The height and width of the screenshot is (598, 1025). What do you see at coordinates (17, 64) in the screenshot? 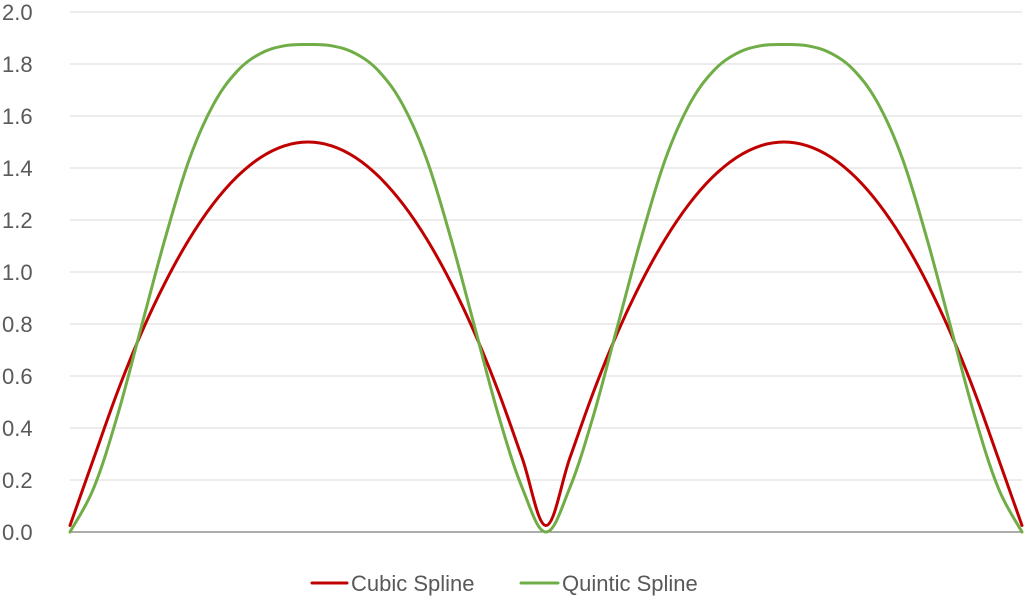
I see `y-tick-label: 1.8` at bounding box center [17, 64].